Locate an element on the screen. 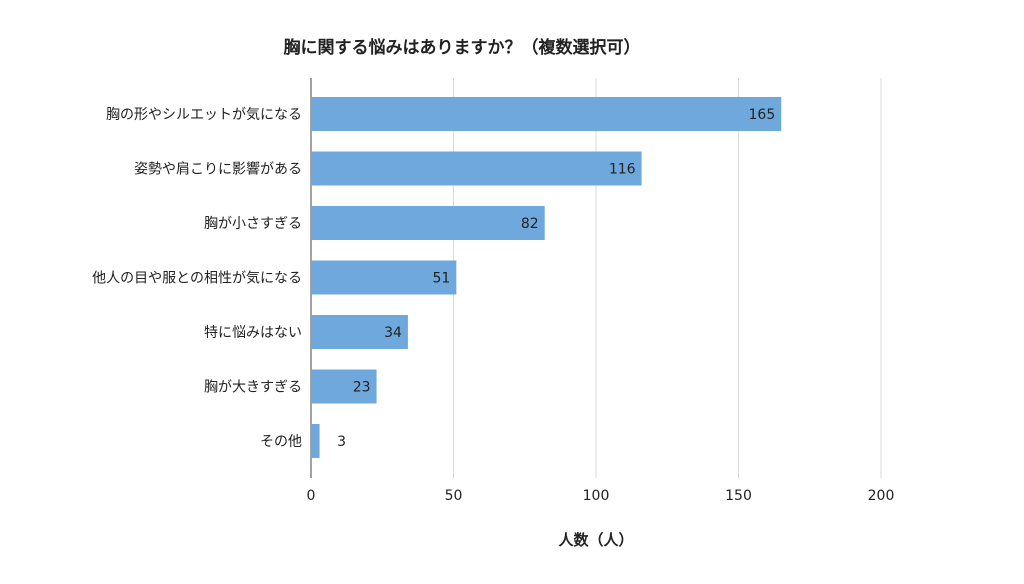 Image resolution: width=1024 pixels, height=584 pixels. data-label: 165 is located at coordinates (762, 115).